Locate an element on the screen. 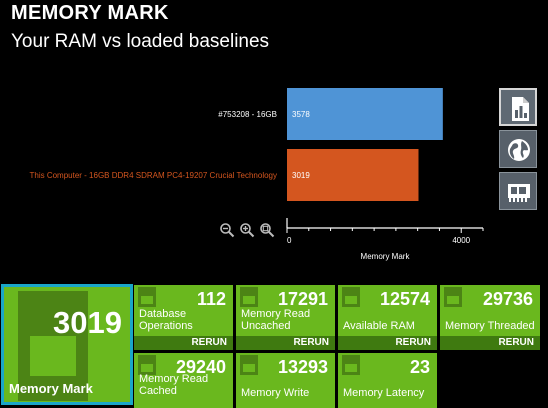 Image resolution: width=548 pixels, height=408 pixels. globe-button is located at coordinates (518, 149).